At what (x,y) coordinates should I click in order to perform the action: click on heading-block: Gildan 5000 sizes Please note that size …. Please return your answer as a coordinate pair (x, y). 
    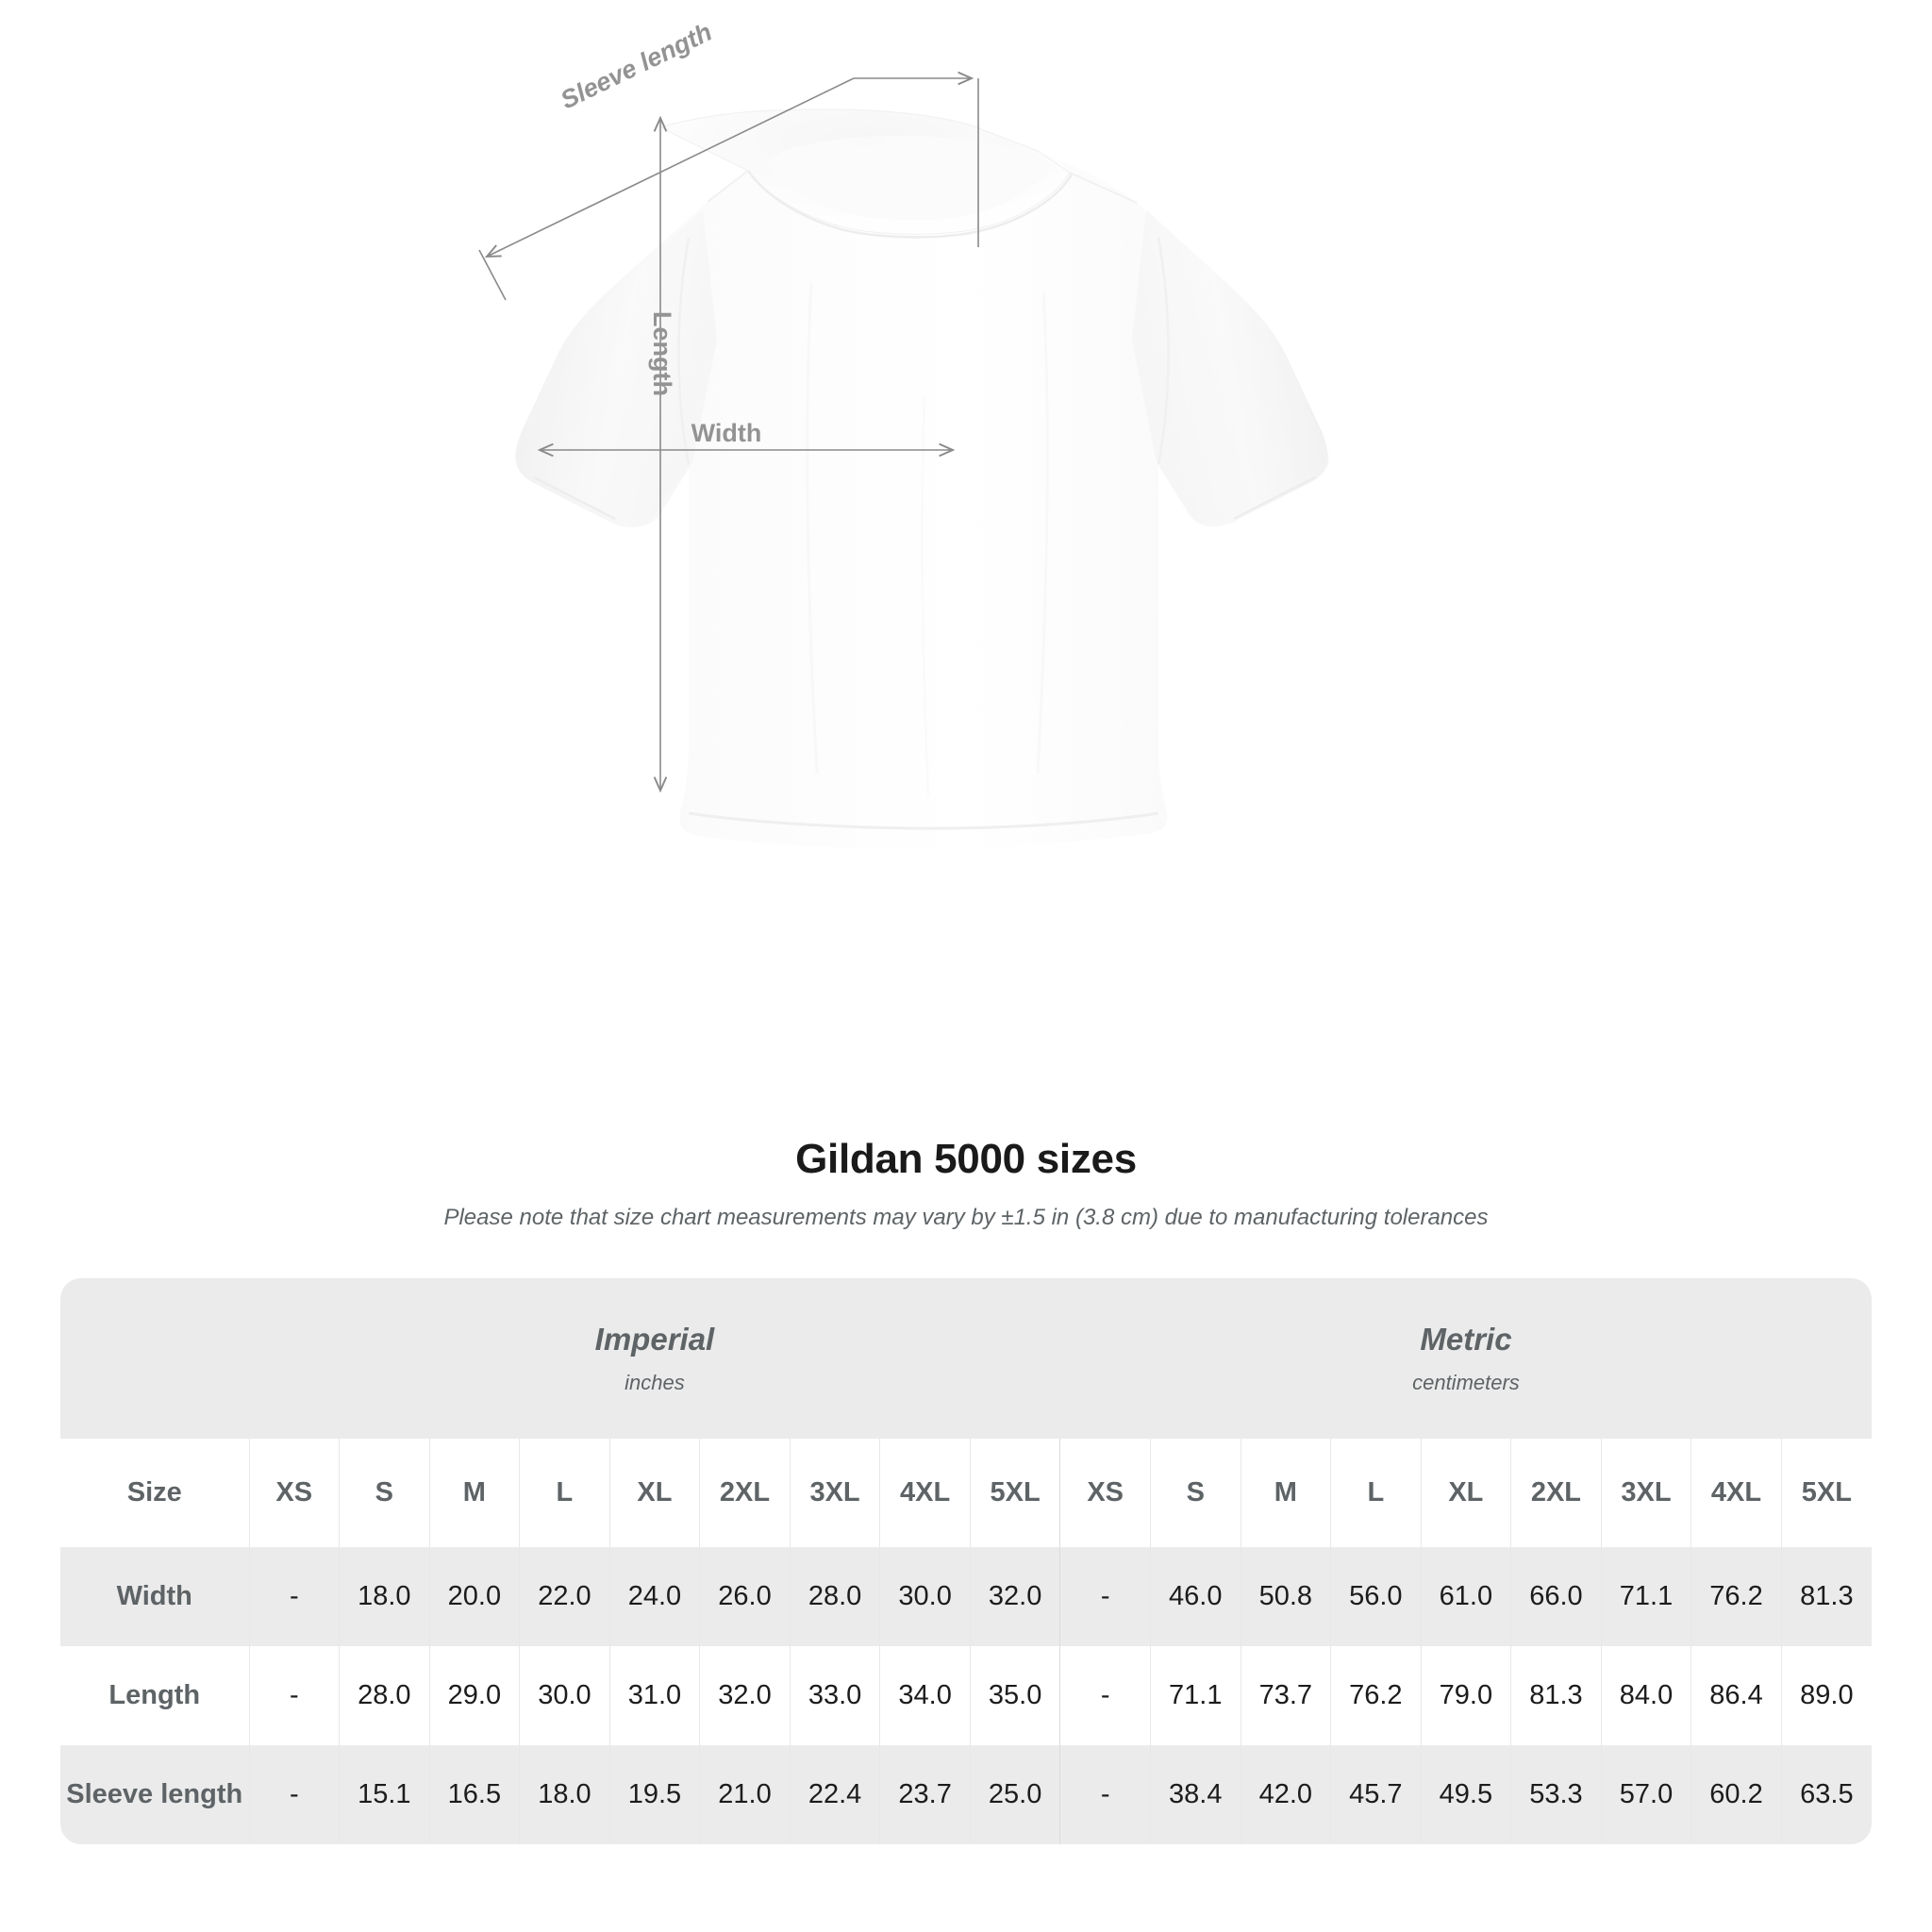
    Looking at the image, I should click on (966, 1184).